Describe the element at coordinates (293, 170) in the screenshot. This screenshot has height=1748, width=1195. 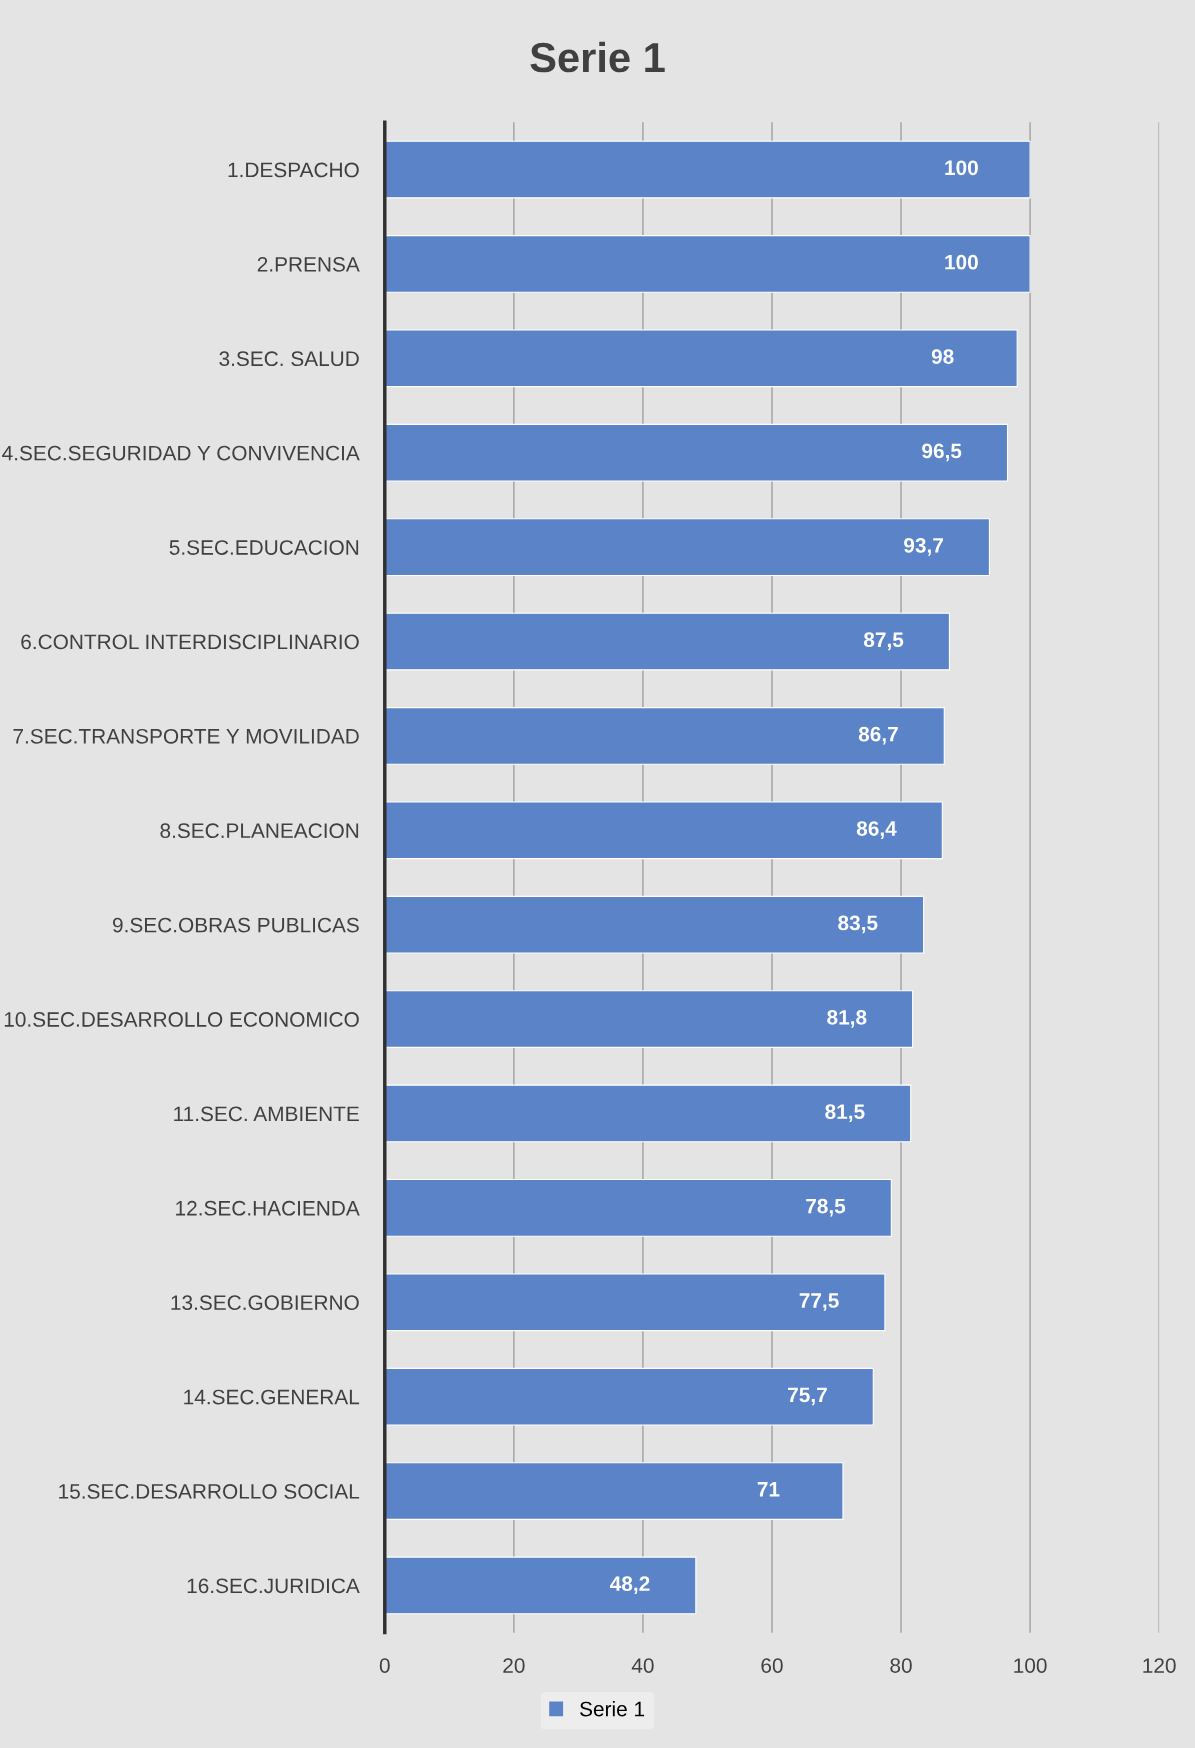
I see `y-tick-label: 1.DESPACHO` at that location.